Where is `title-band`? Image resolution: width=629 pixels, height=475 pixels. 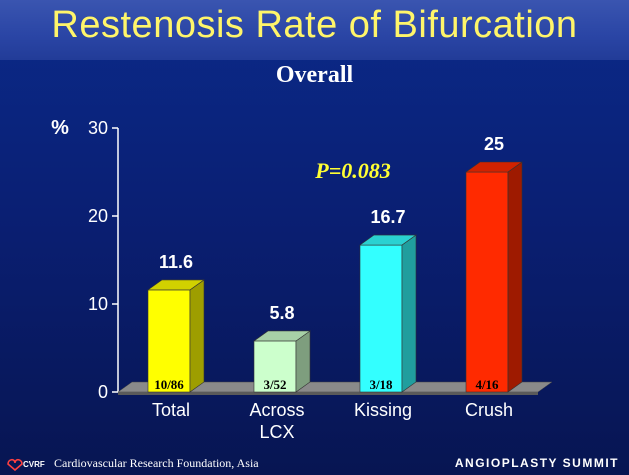 title-band is located at coordinates (314, 30).